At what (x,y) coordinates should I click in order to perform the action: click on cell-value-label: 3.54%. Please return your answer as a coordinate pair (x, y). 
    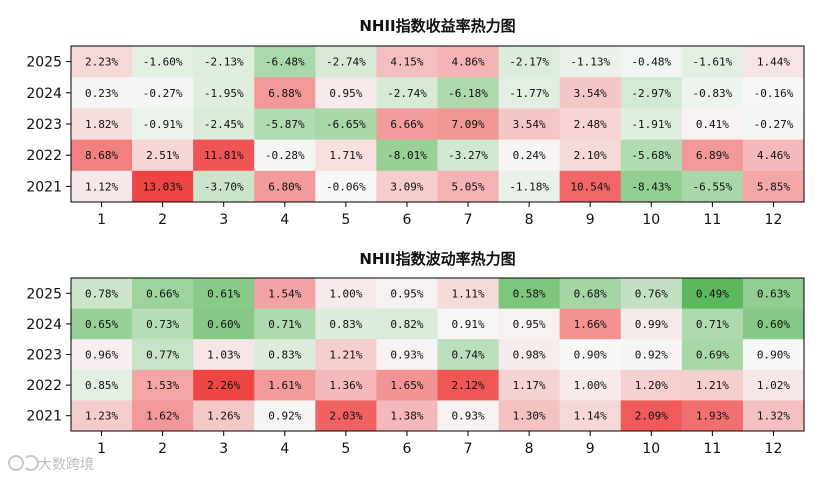
    Looking at the image, I should click on (590, 93).